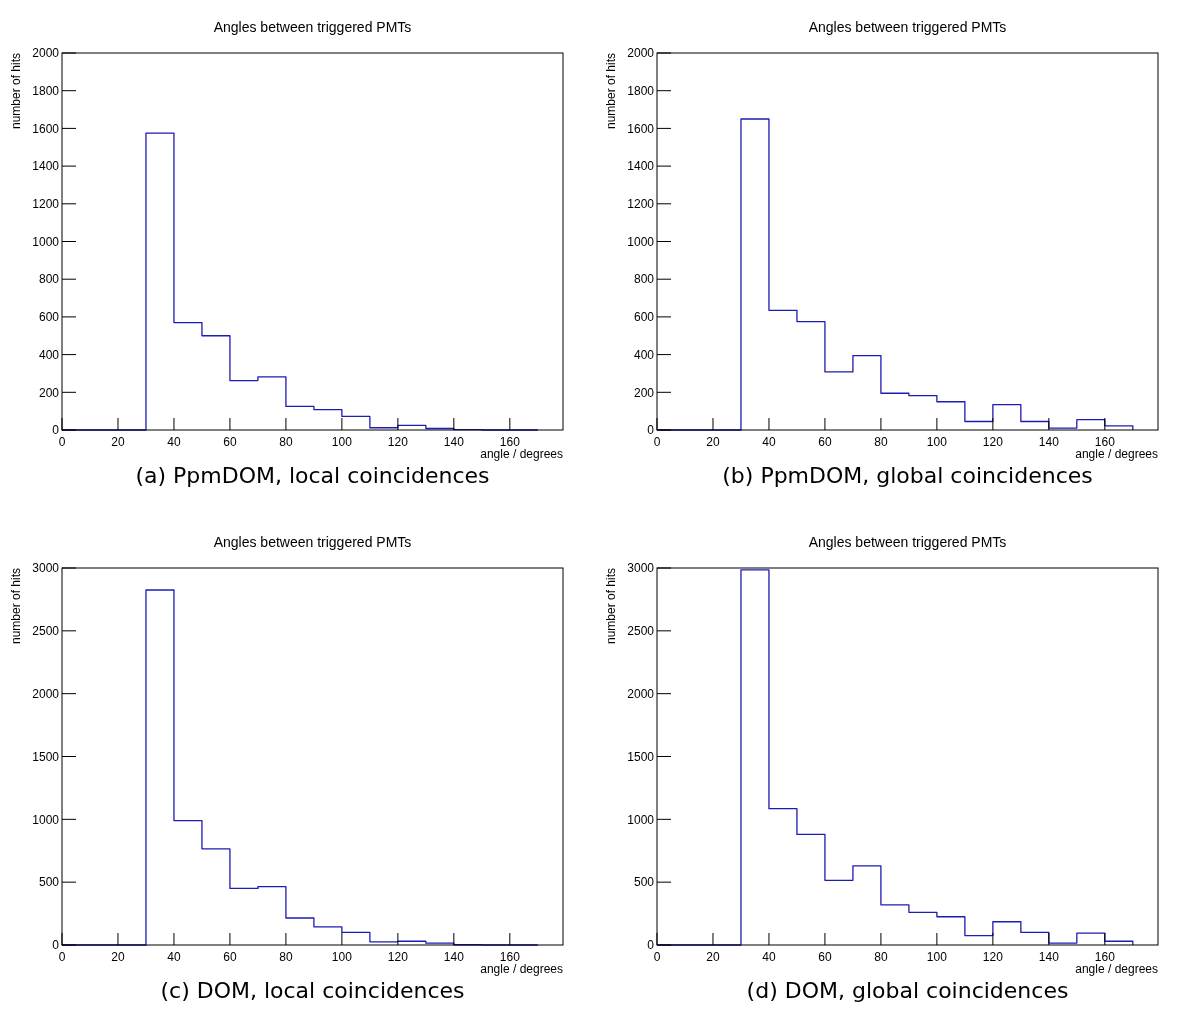 Image resolution: width=1191 pixels, height=1030 pixels. What do you see at coordinates (312, 990) in the screenshot?
I see `text: (c) DOM, local coincidences` at bounding box center [312, 990].